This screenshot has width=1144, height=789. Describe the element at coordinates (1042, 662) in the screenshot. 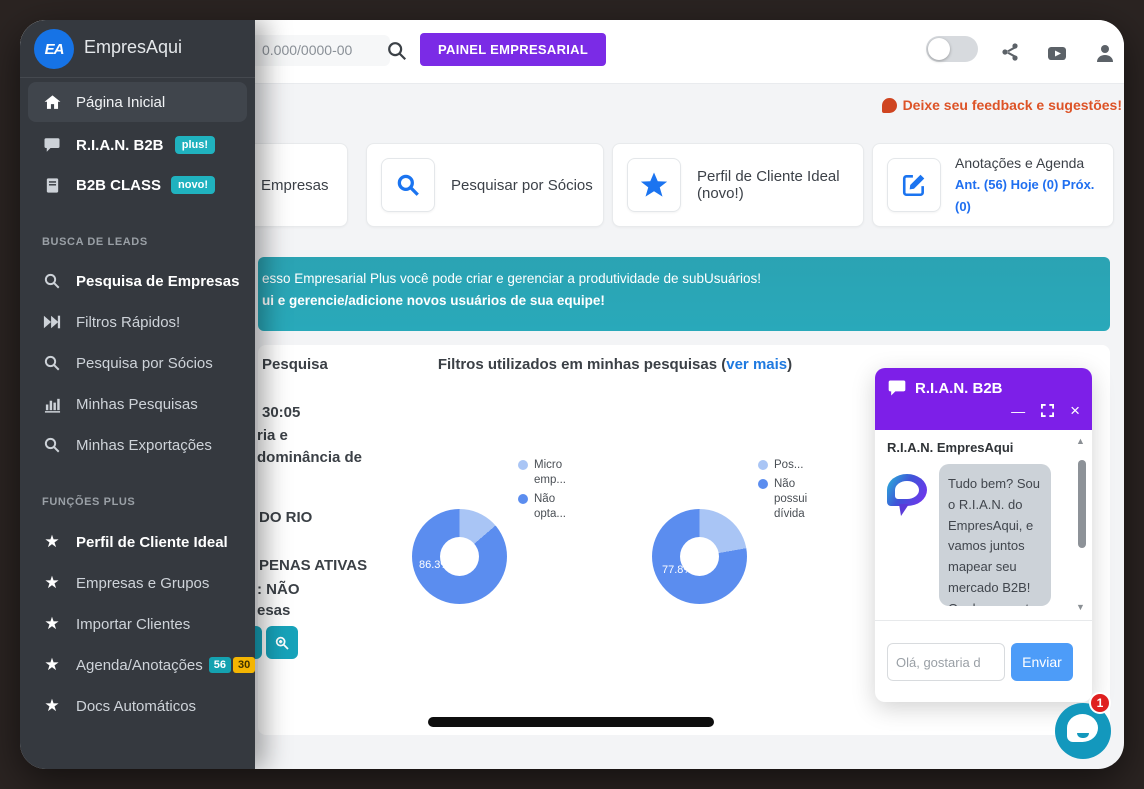

I see `send-button: Enviar` at that location.